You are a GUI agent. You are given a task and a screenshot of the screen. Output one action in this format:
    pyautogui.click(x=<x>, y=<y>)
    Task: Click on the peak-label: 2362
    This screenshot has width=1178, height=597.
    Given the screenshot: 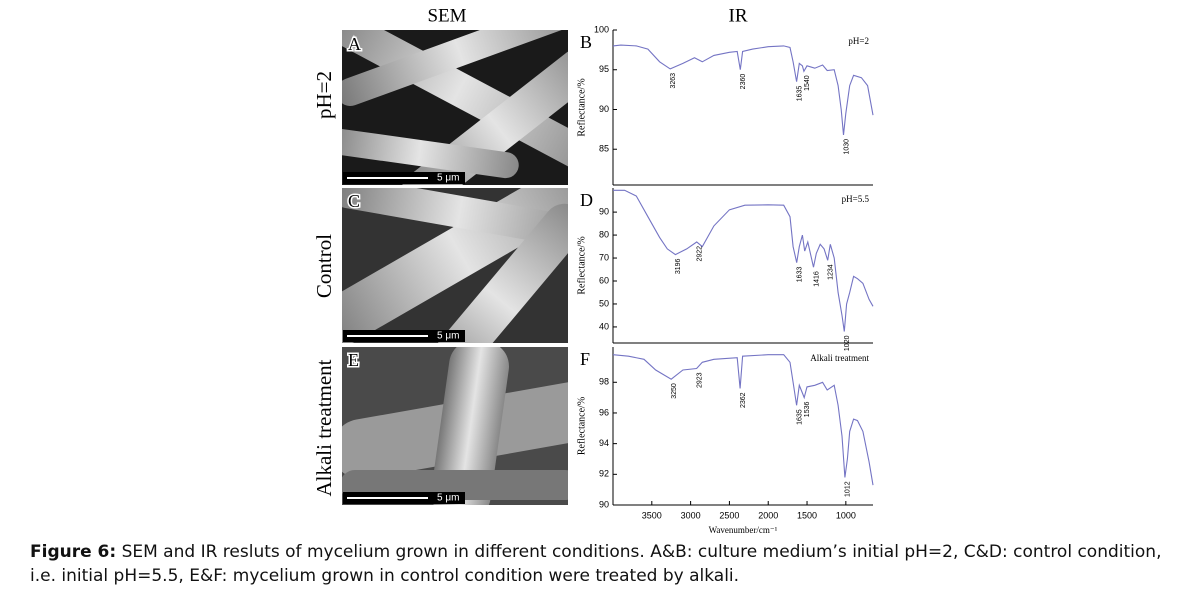 What is the action you would take?
    pyautogui.click(x=743, y=400)
    